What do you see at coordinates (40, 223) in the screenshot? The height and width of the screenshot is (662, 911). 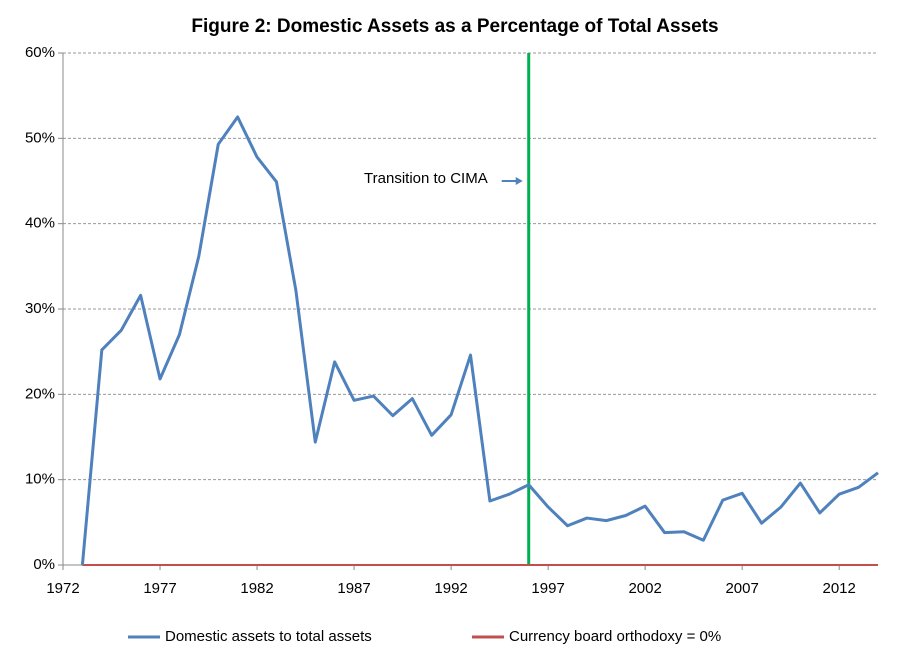 I see `y-tick-label: 40%` at bounding box center [40, 223].